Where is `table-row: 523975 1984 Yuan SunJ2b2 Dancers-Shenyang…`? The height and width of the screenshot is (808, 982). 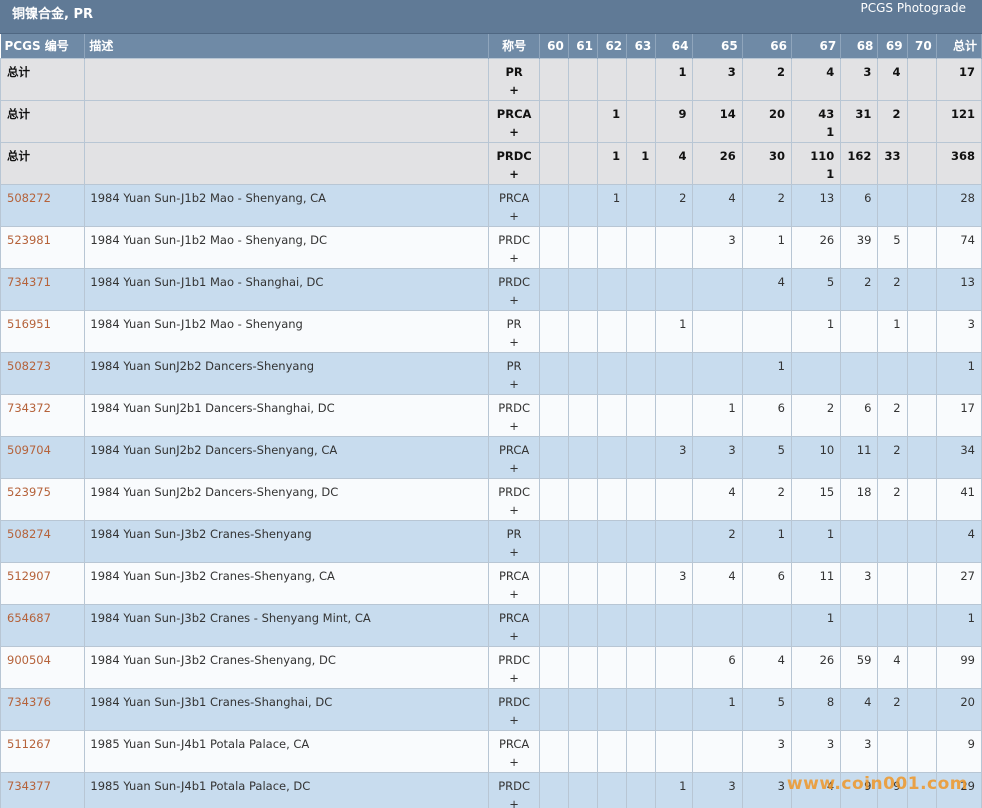 table-row: 523975 1984 Yuan SunJ2b2 Dancers-Shenyang… is located at coordinates (491, 499).